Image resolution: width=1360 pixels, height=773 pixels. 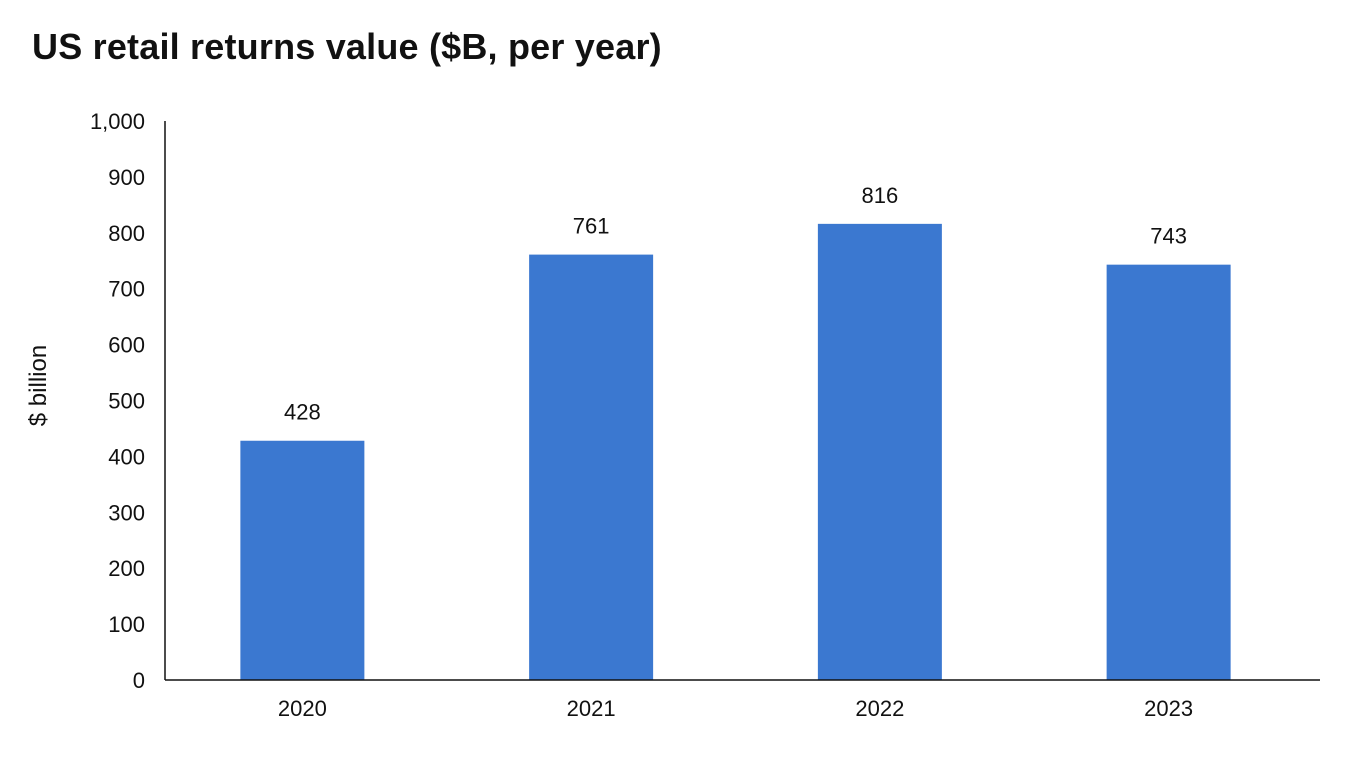 I want to click on x-tick-label: 2021, so click(x=591, y=708).